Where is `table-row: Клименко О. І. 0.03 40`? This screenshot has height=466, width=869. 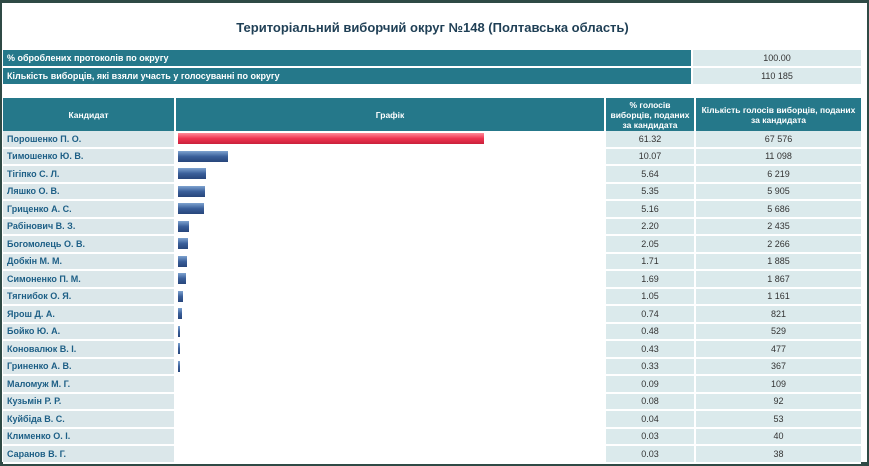
table-row: Клименко О. І. 0.03 40 is located at coordinates (432, 437).